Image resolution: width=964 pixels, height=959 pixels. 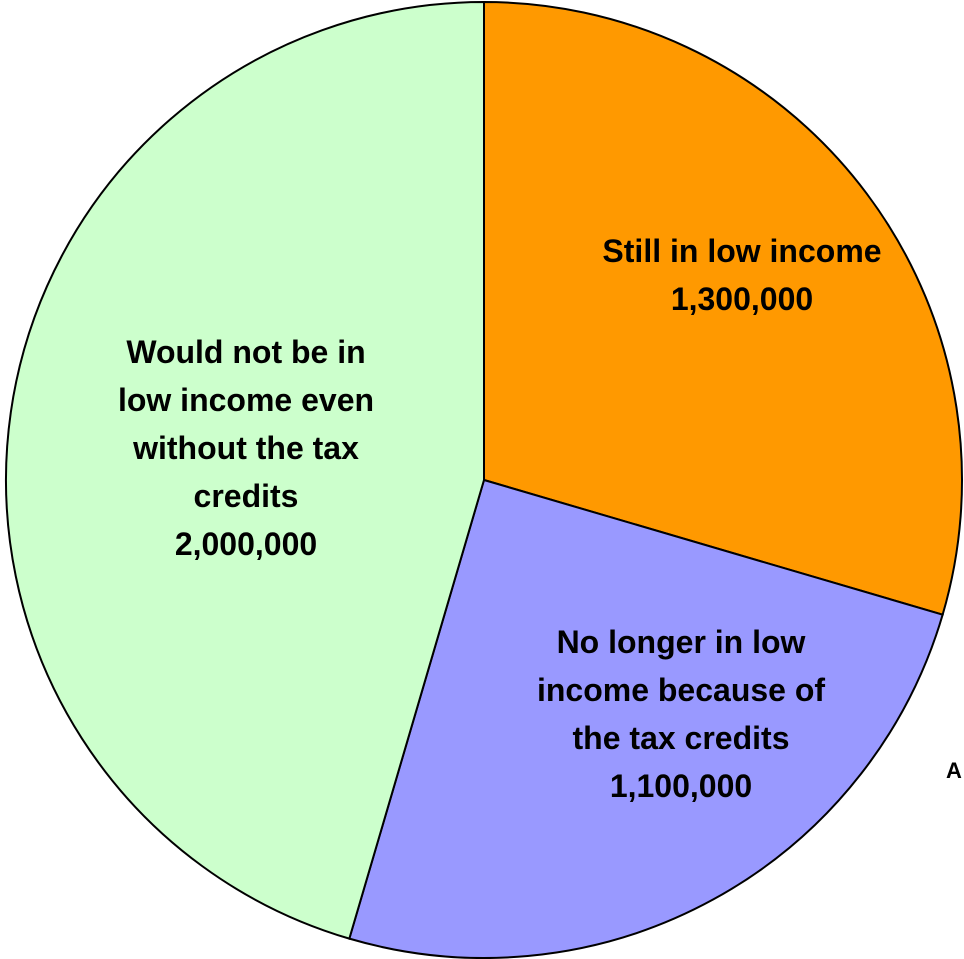 I want to click on slice-value-label: 1,100,000, so click(x=681, y=786).